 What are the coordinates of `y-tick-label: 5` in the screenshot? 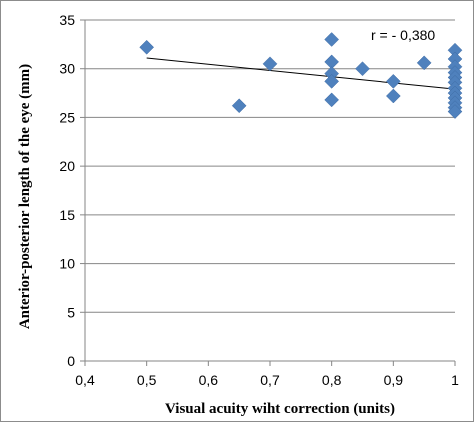 It's located at (71, 312).